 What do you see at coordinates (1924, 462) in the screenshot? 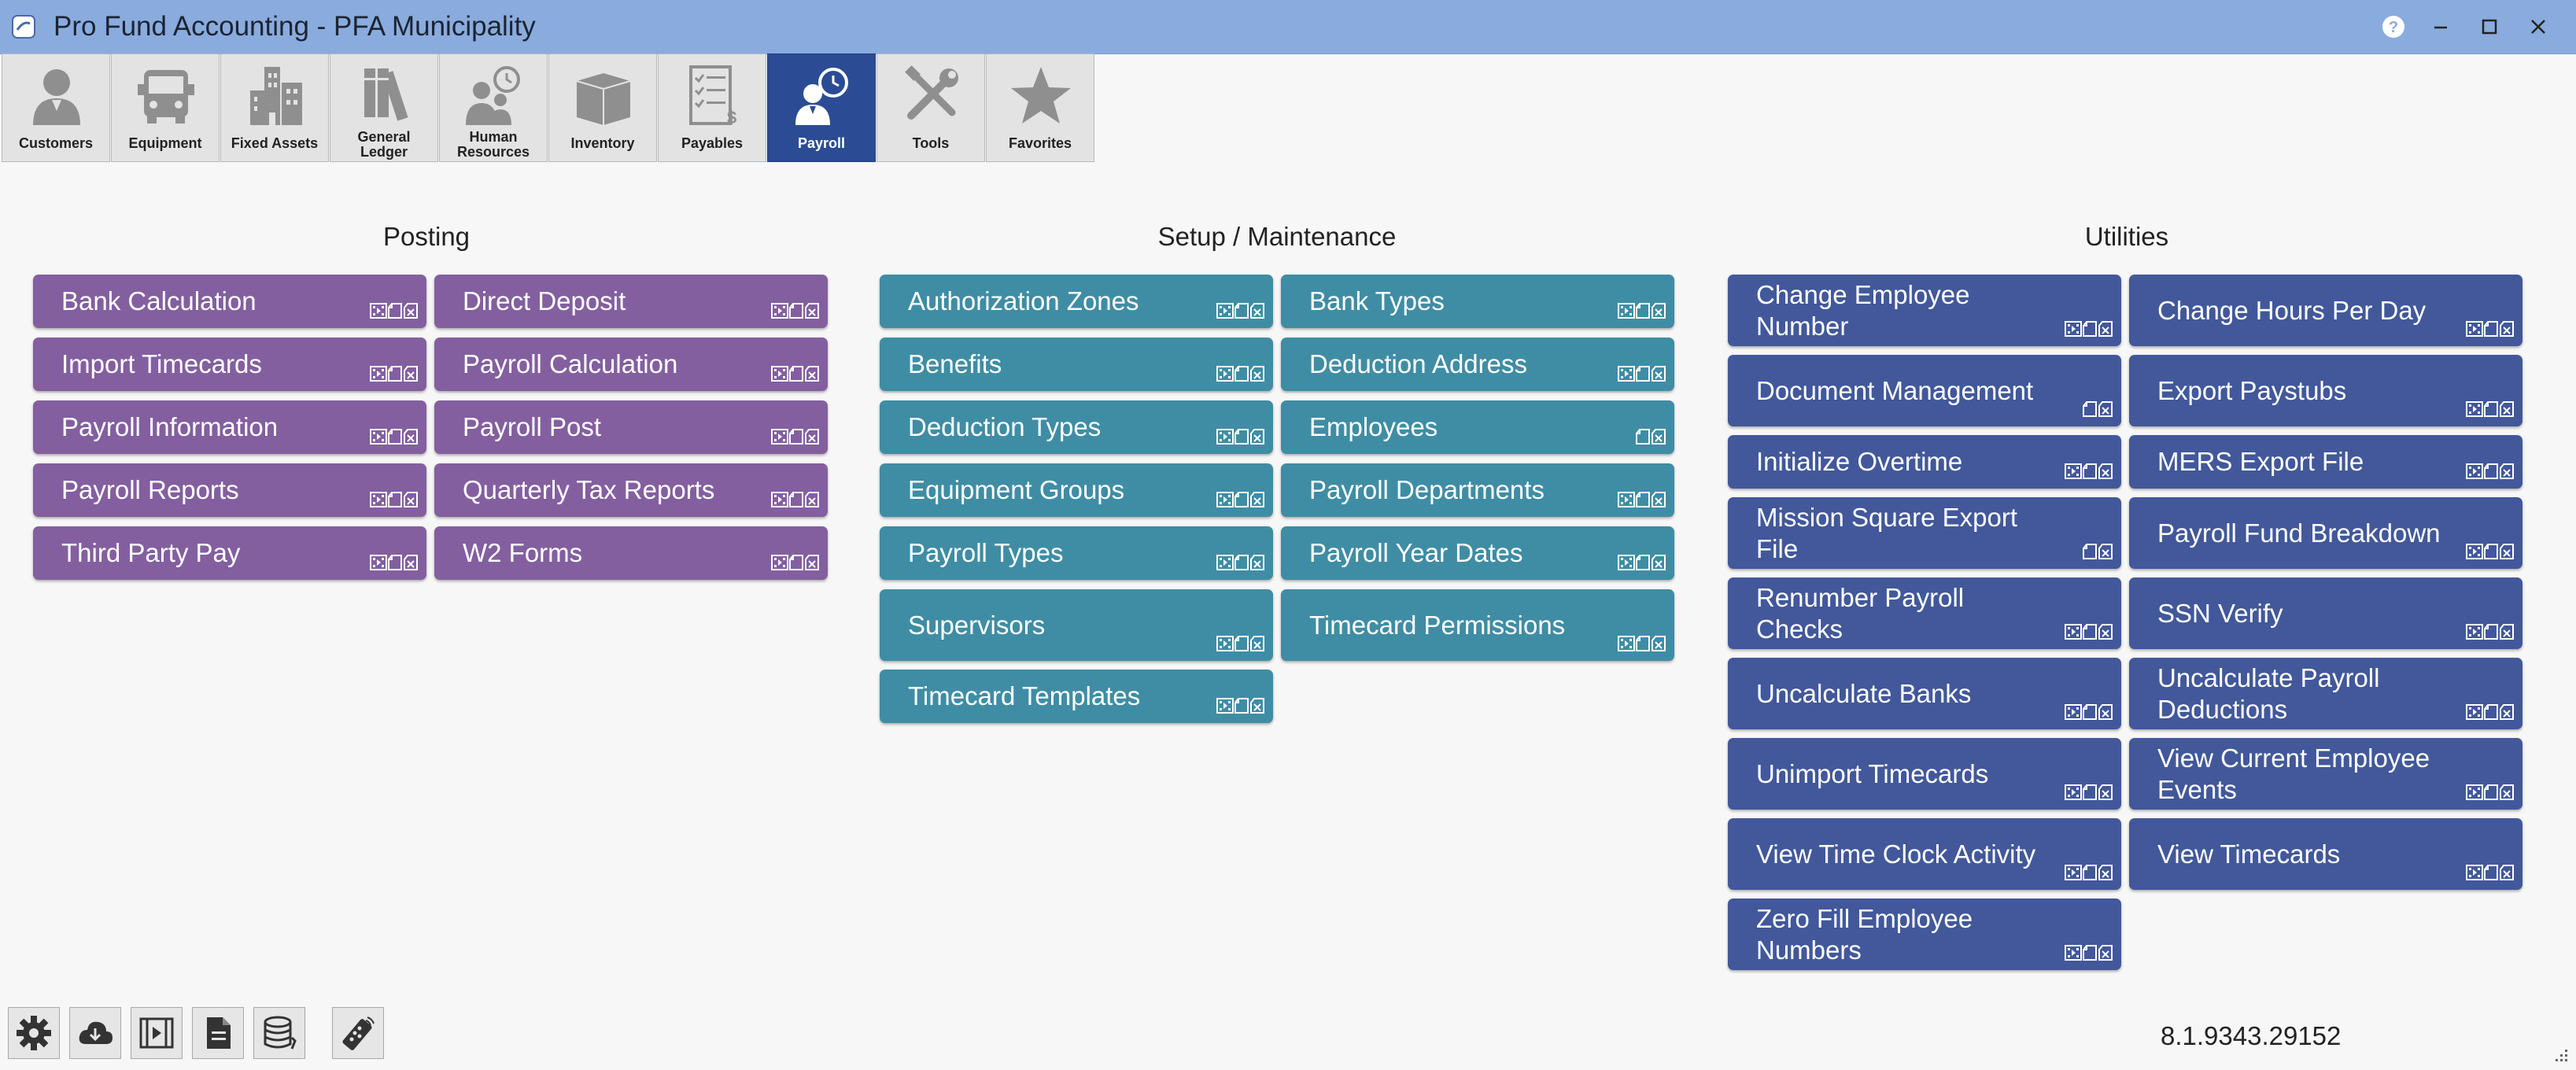
I see `tile-initialize-overtime: Initialize Overtime` at bounding box center [1924, 462].